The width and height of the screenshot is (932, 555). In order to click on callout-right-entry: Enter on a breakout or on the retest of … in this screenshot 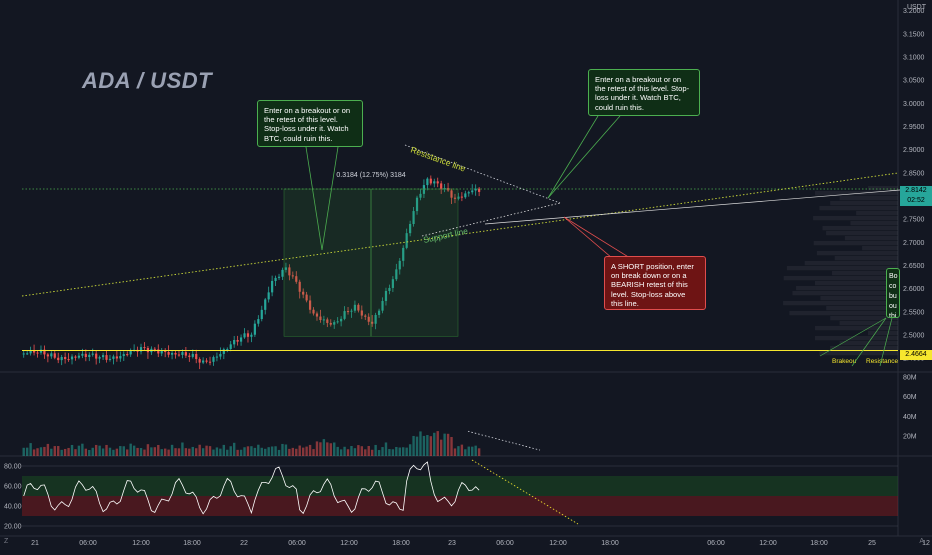, I will do `click(644, 92)`.